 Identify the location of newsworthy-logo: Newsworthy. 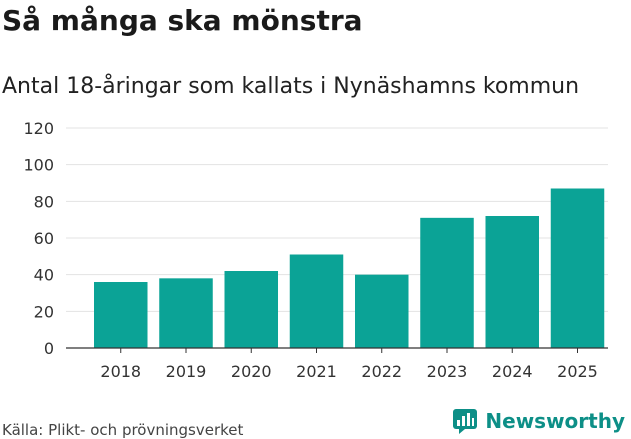
(538, 421).